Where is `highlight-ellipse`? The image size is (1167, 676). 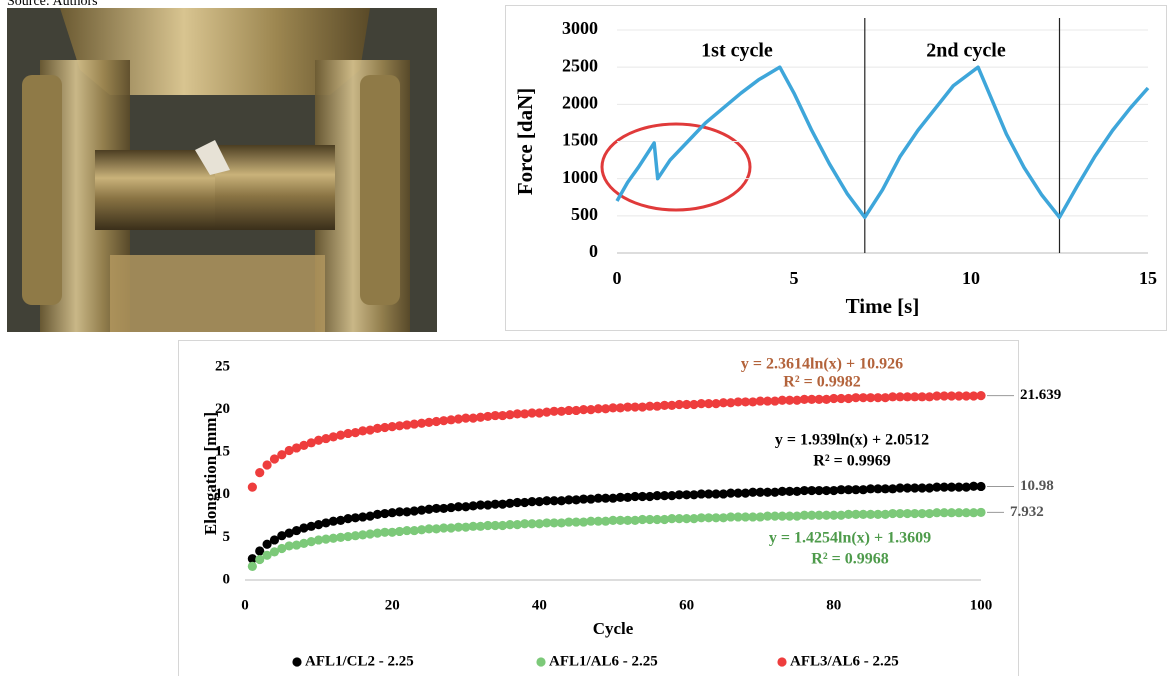 highlight-ellipse is located at coordinates (676, 167).